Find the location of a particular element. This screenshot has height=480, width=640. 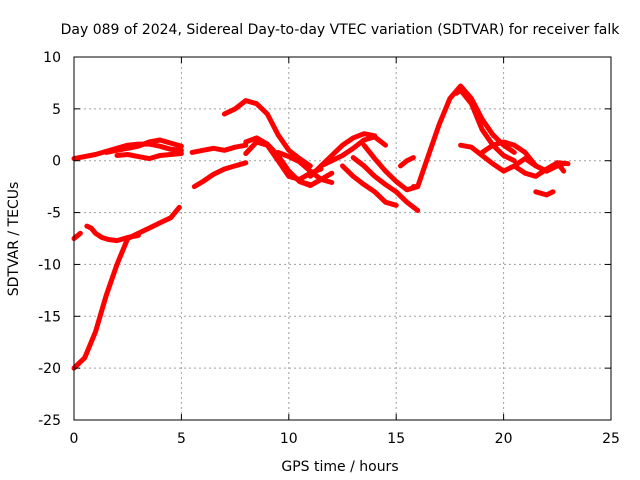

y-tick-label: -20 is located at coordinates (49, 369).